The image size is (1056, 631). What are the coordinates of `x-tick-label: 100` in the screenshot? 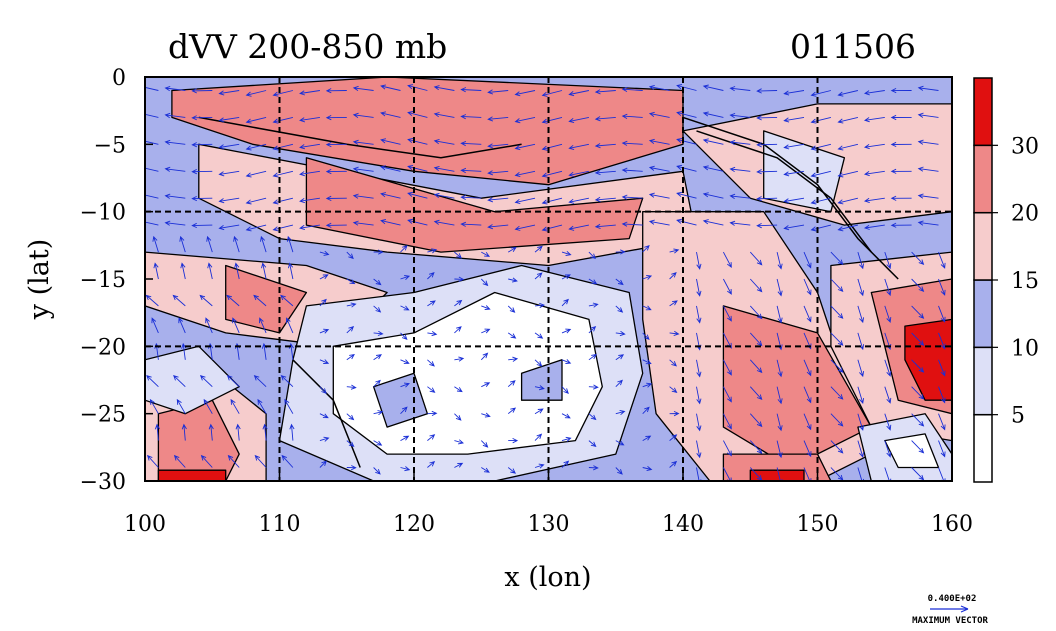 It's located at (145, 524).